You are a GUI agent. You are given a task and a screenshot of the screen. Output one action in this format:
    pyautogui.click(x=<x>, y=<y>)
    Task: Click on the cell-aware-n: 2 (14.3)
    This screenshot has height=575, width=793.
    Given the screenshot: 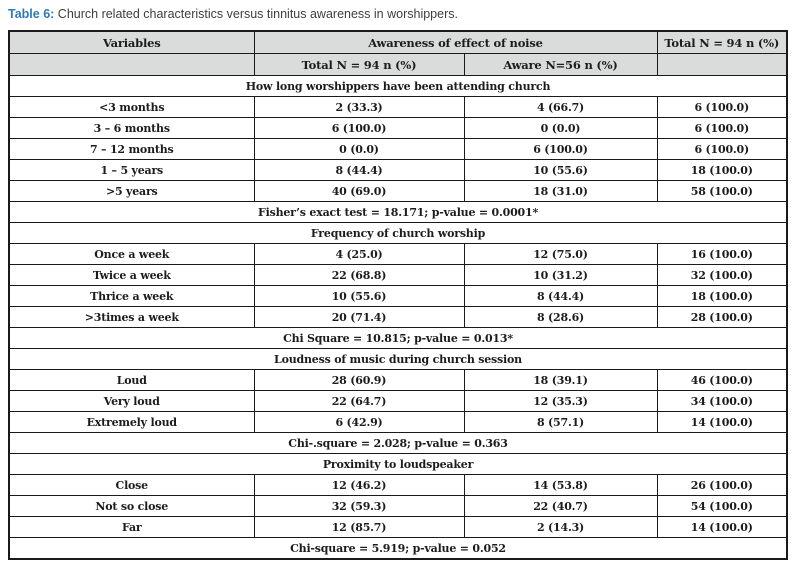 What is the action you would take?
    pyautogui.click(x=560, y=527)
    